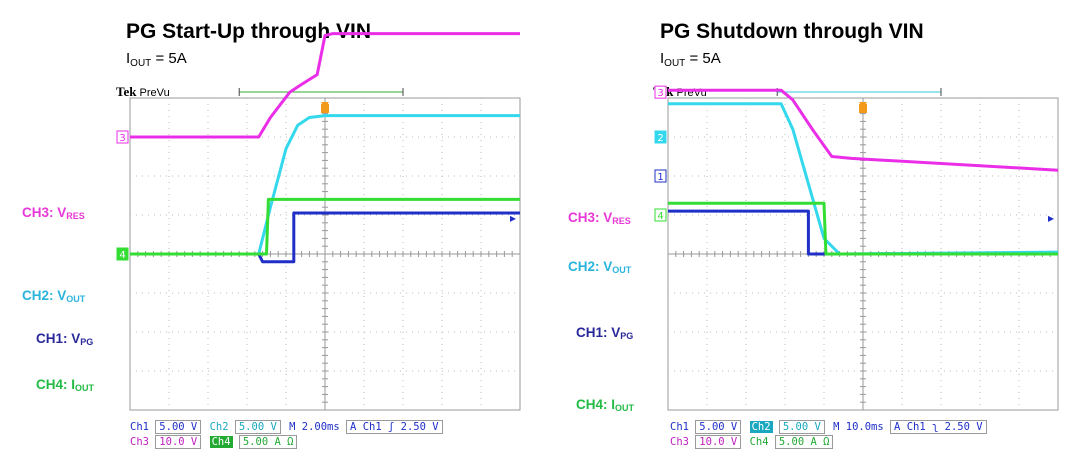 This screenshot has height=473, width=1080. I want to click on mode-label: PreVu, so click(154, 93).